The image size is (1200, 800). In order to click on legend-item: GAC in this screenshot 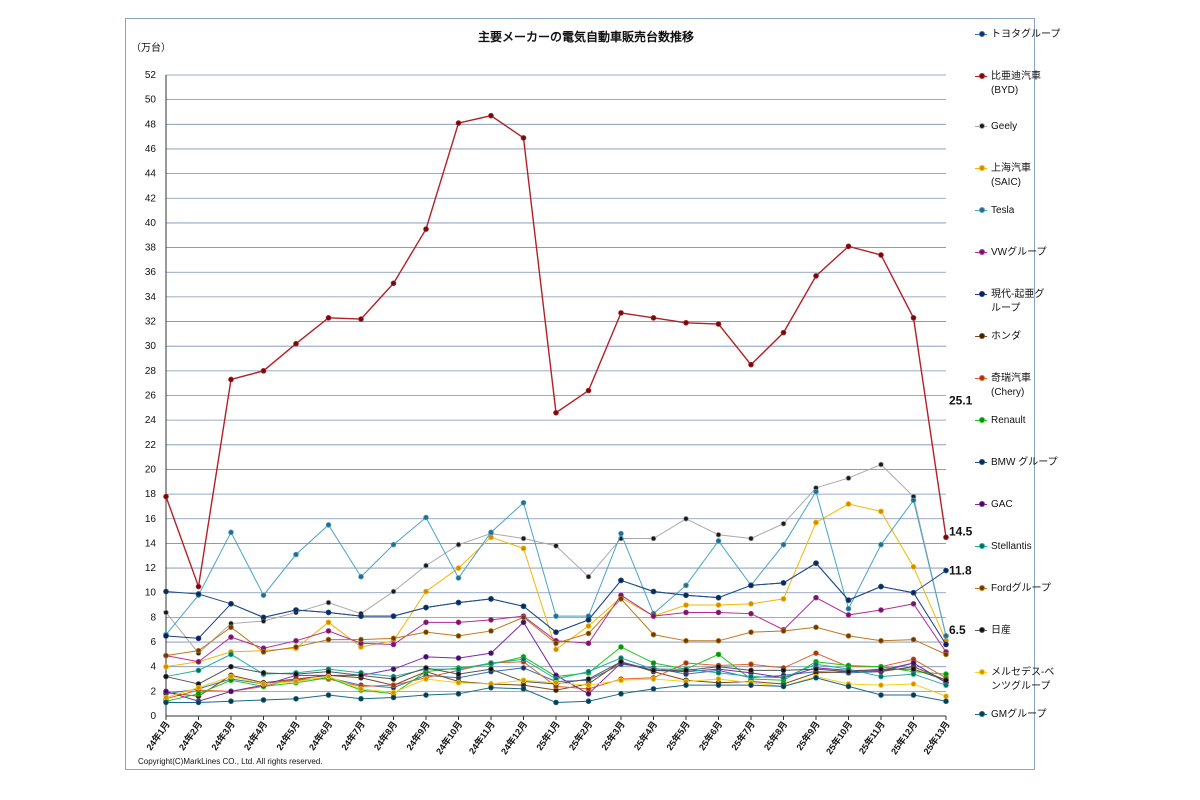, I will do `click(994, 505)`.